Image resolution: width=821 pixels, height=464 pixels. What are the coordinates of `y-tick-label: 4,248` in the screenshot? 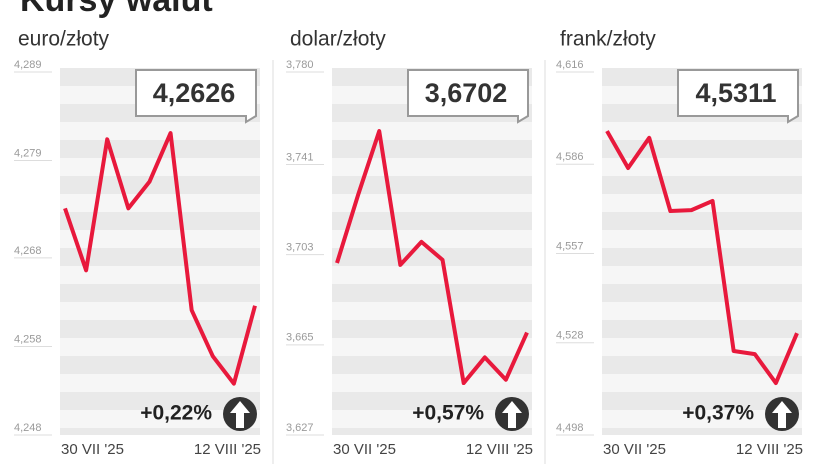 It's located at (28, 428).